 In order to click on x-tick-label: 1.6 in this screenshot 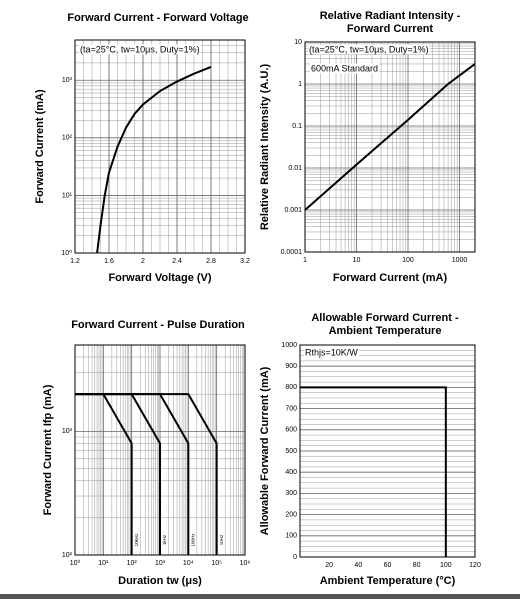, I will do `click(109, 261)`.